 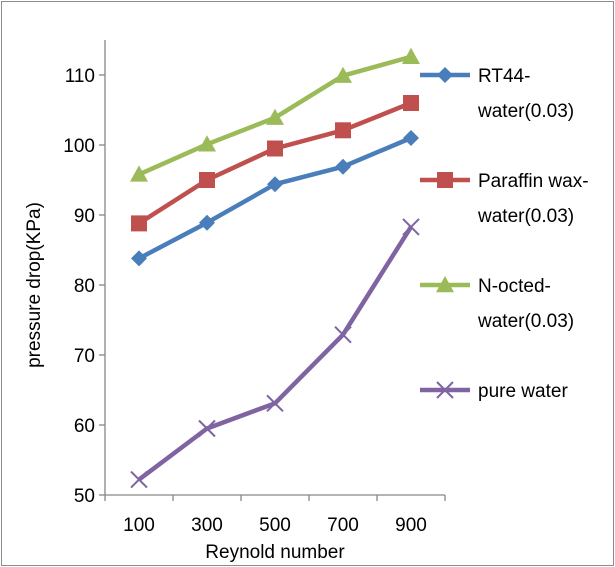 What do you see at coordinates (84, 286) in the screenshot?
I see `y-tick-label: 80` at bounding box center [84, 286].